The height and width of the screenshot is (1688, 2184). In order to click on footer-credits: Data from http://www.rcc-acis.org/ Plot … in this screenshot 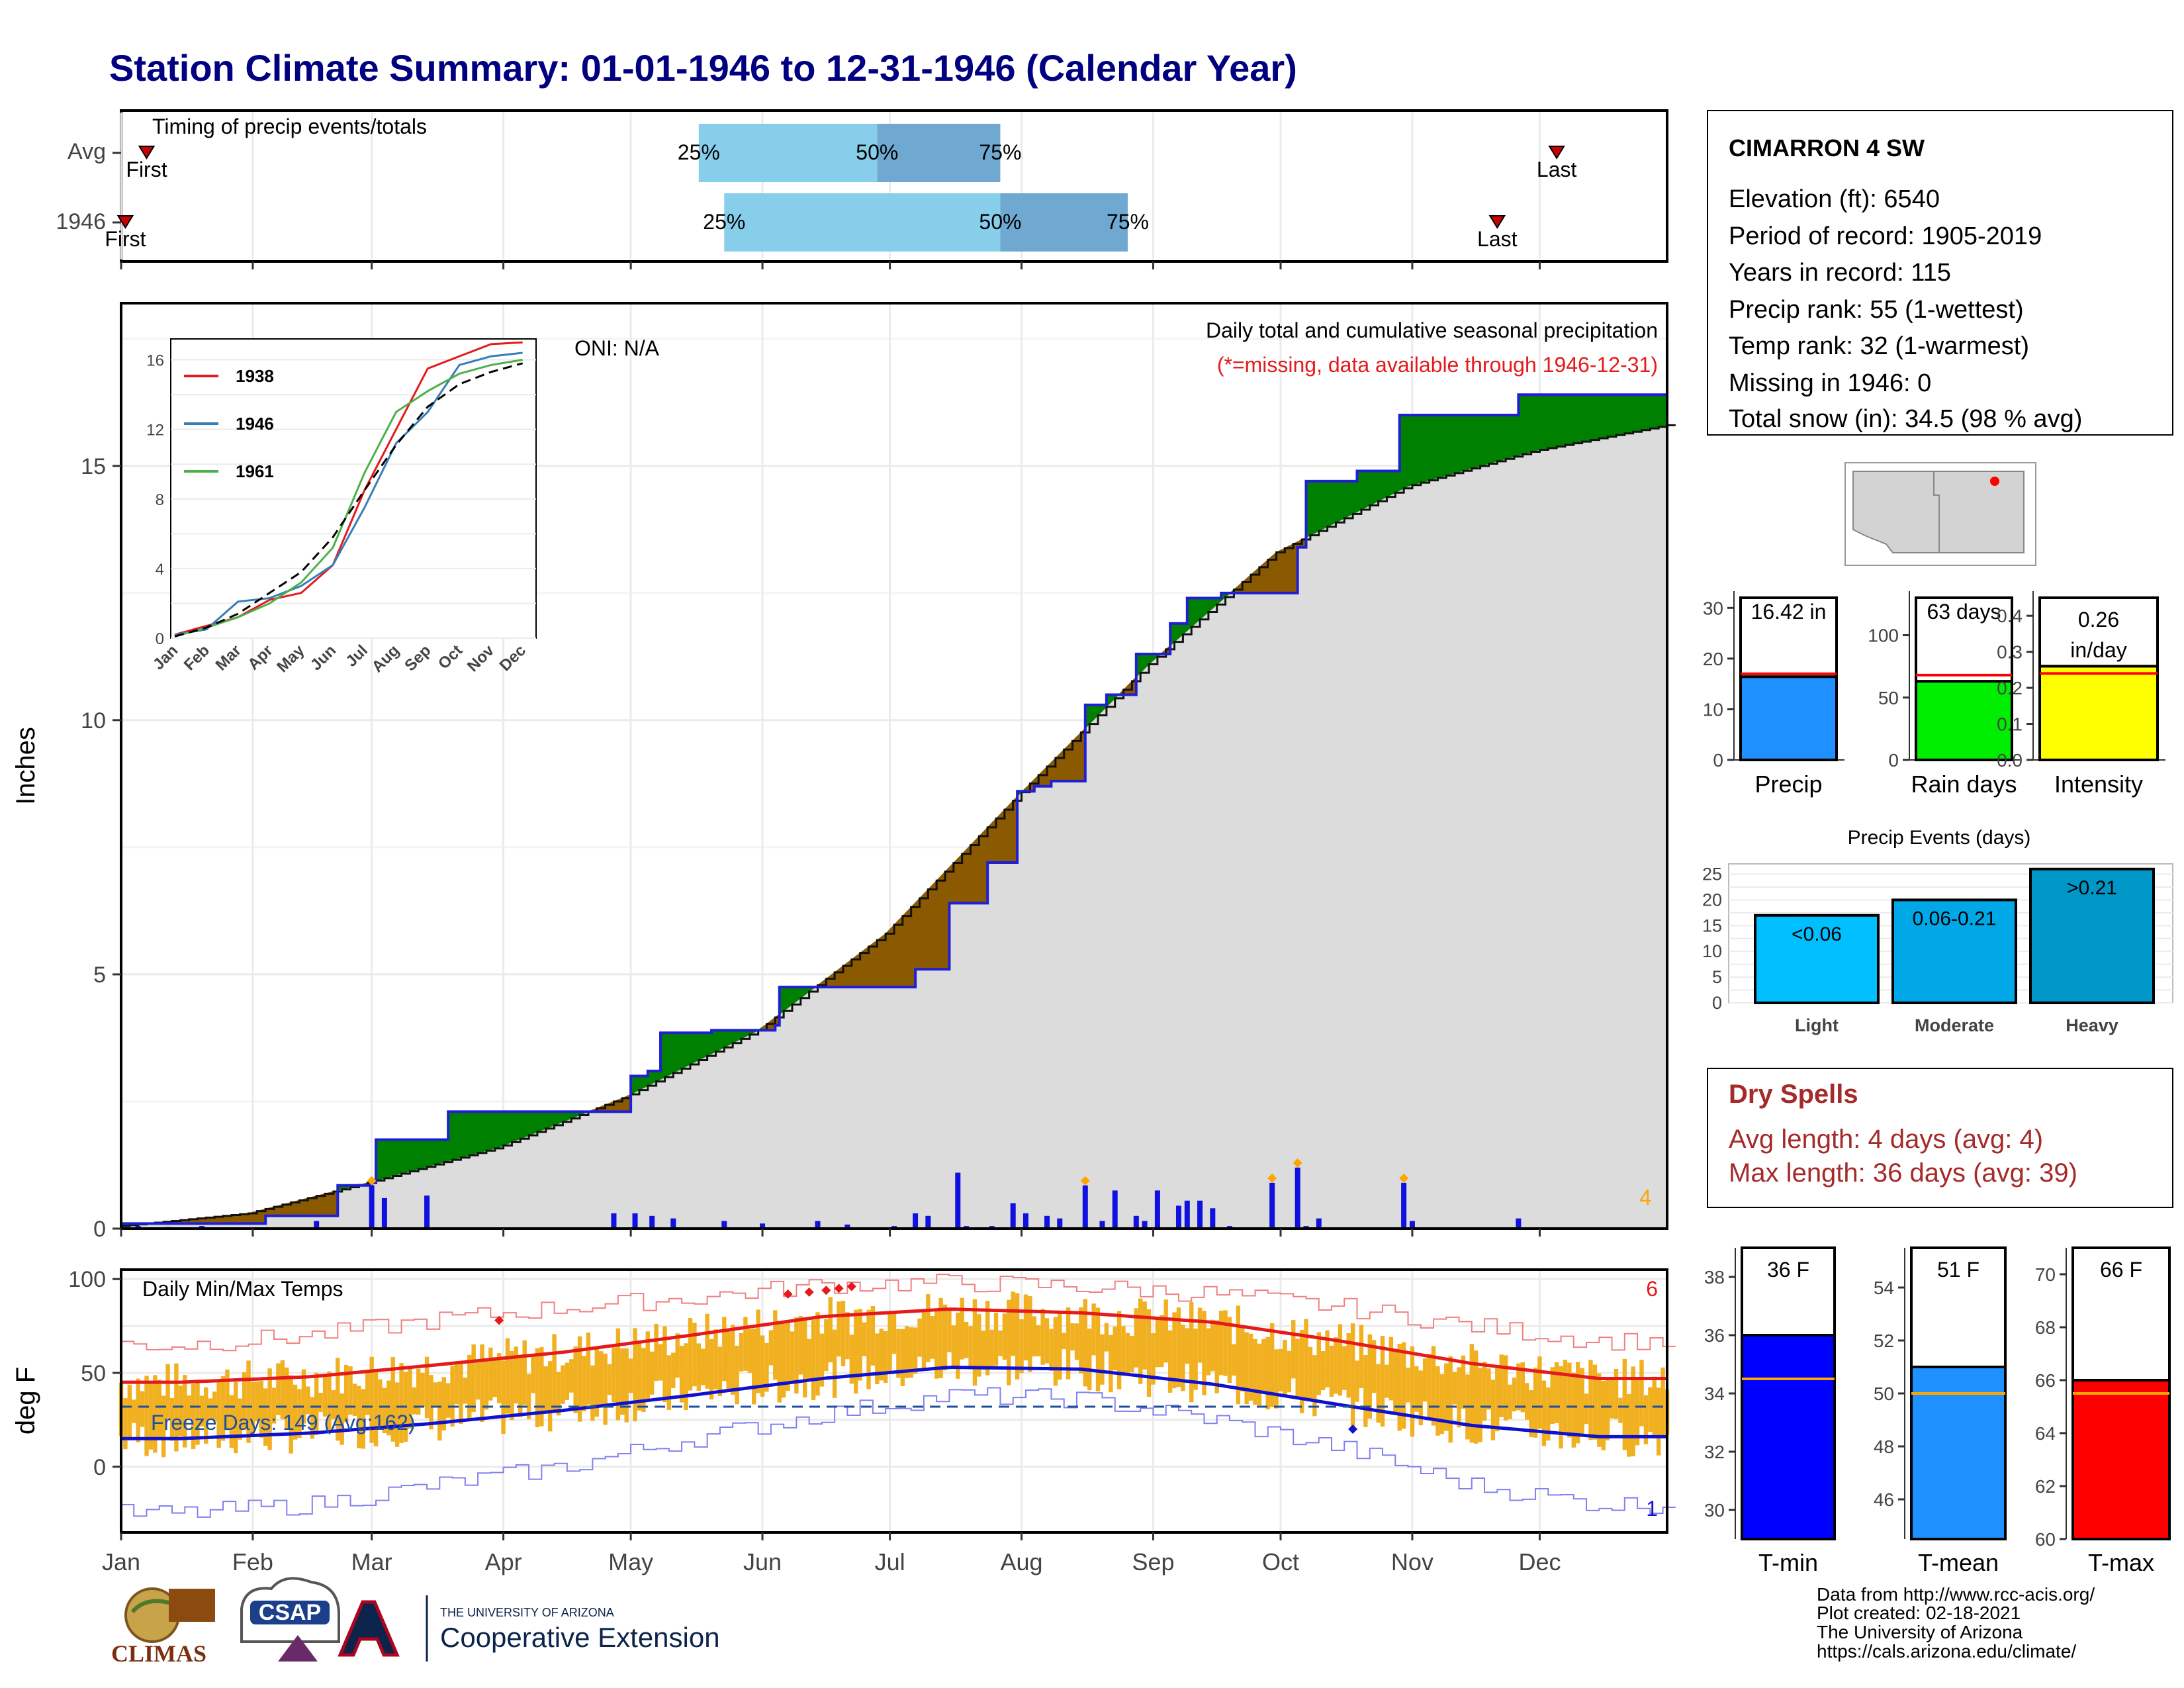, I will do `click(1956, 1623)`.